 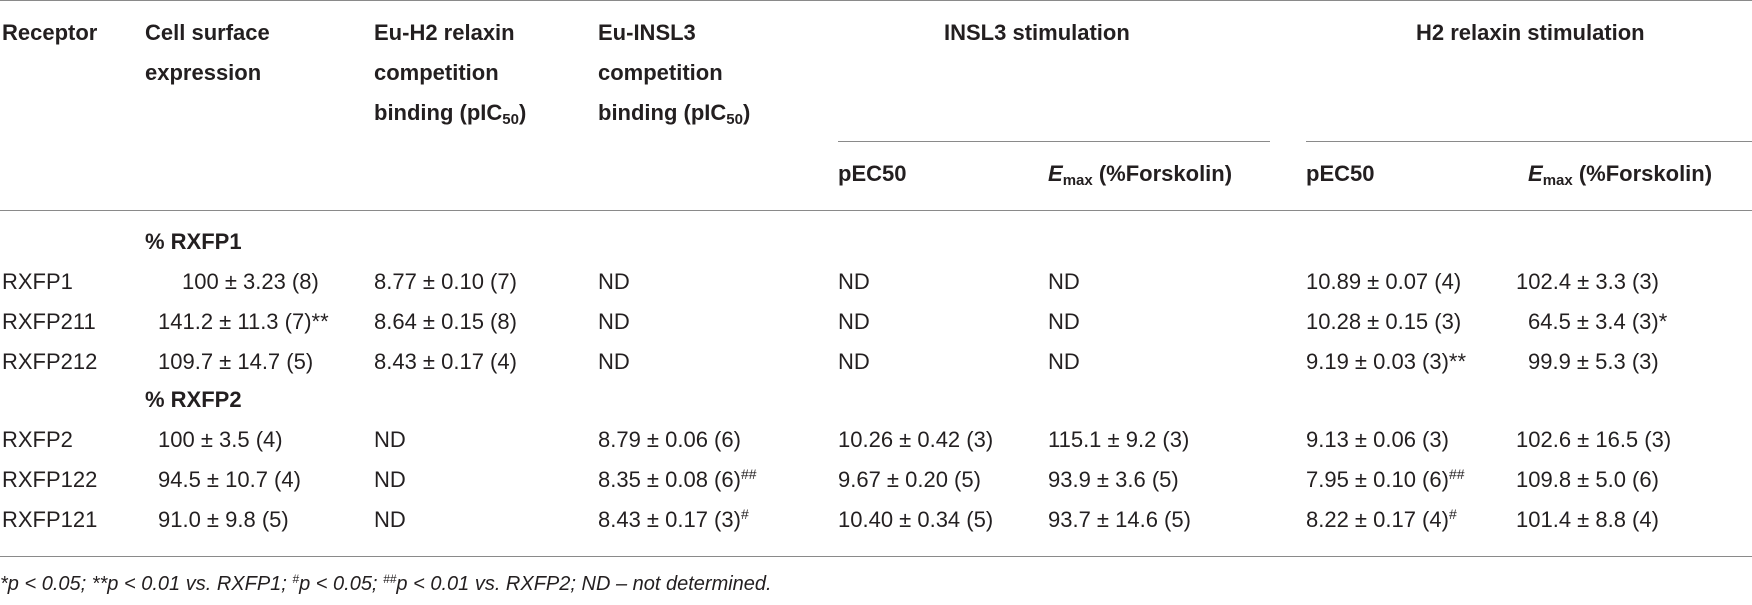 What do you see at coordinates (445, 321) in the screenshot?
I see `cell-h2-binding: 8.64 ± 0.15 (8)` at bounding box center [445, 321].